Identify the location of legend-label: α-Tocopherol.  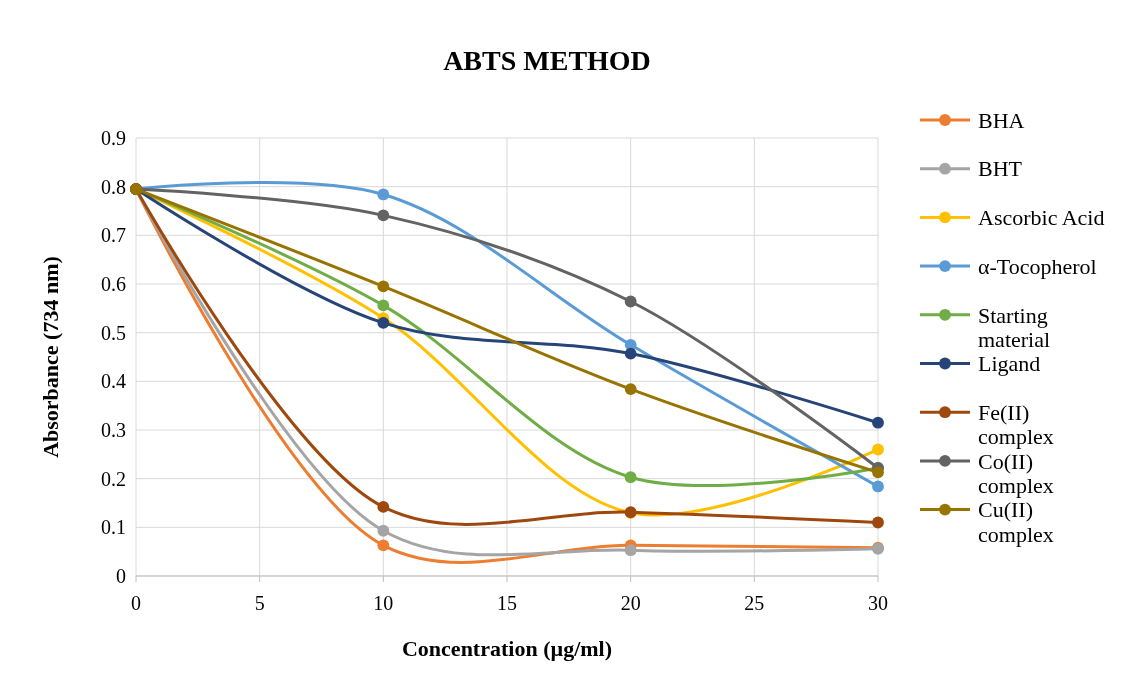
(1037, 266).